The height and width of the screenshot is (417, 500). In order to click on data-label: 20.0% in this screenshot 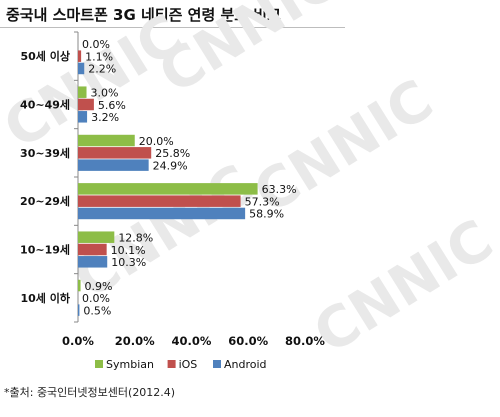, I will do `click(156, 141)`.